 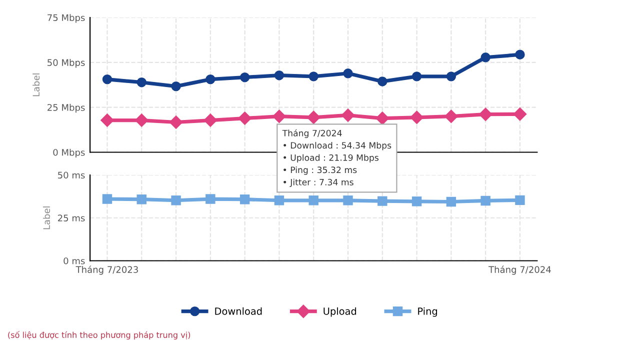 I want to click on legend-label: Upload, so click(x=340, y=312).